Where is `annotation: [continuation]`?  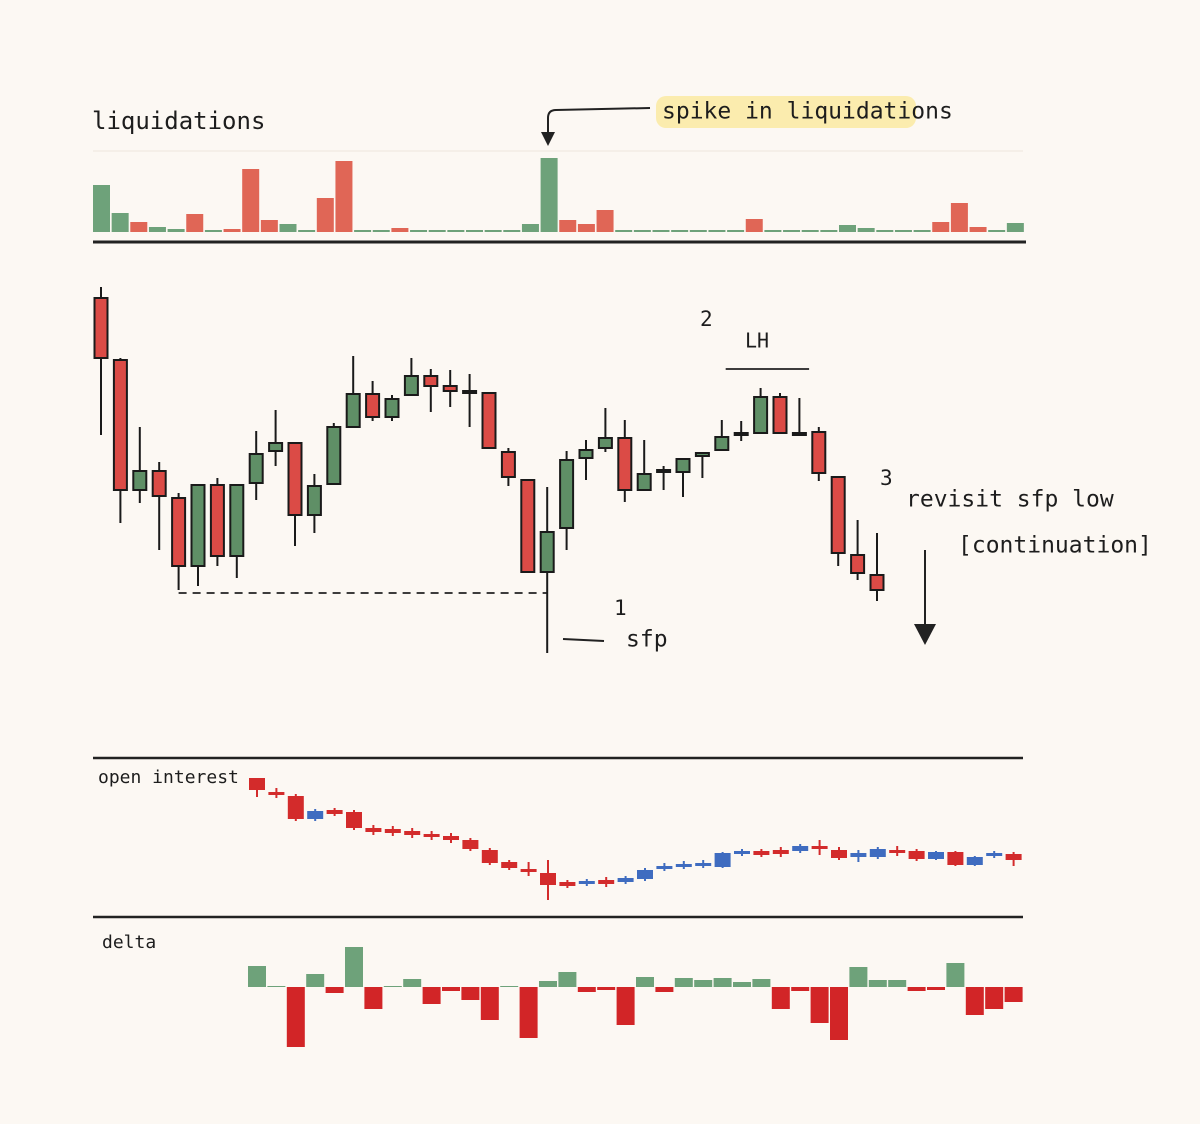
annotation: [continuation] is located at coordinates (1055, 546).